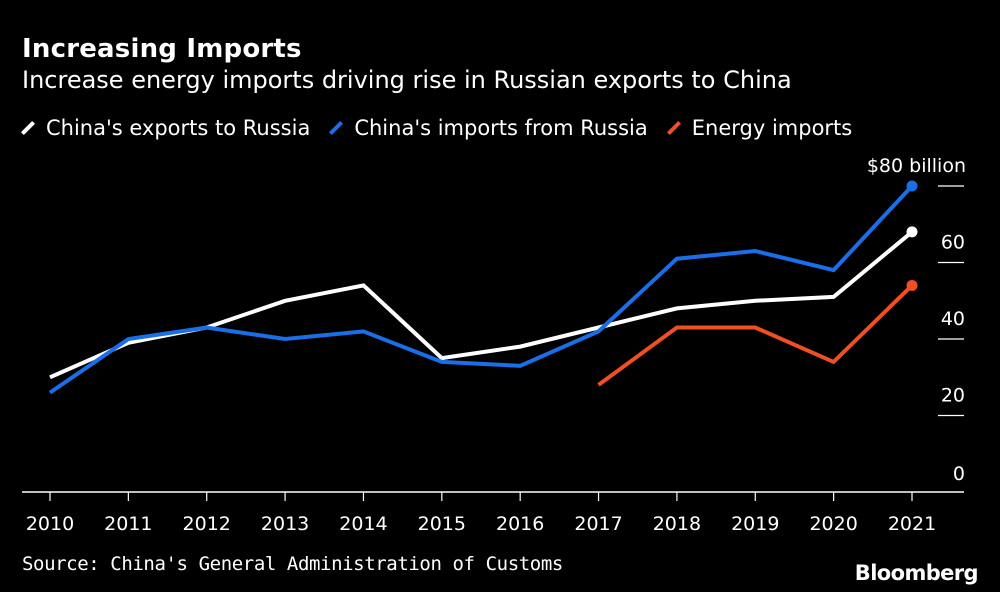 The height and width of the screenshot is (592, 1000). What do you see at coordinates (959, 474) in the screenshot?
I see `y-tick-label-0: 0` at bounding box center [959, 474].